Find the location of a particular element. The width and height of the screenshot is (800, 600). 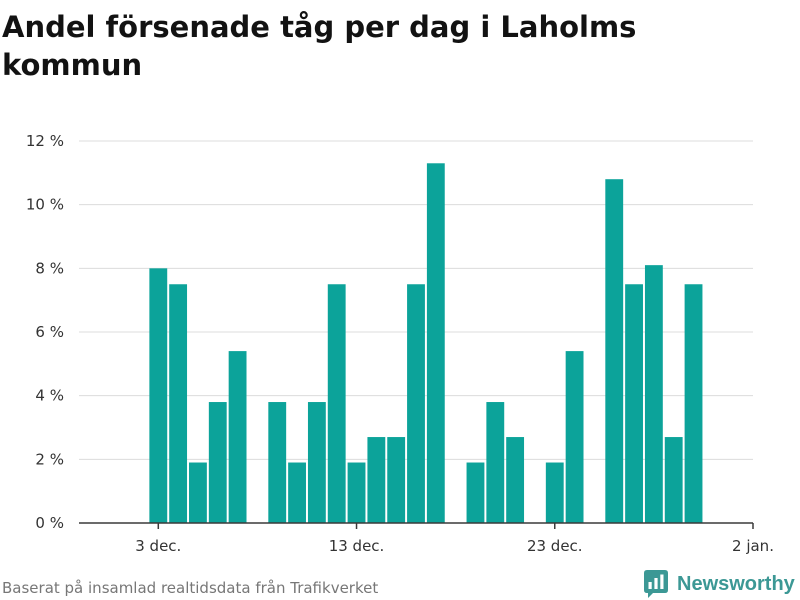

y-tick-label: 10 % is located at coordinates (45, 205).